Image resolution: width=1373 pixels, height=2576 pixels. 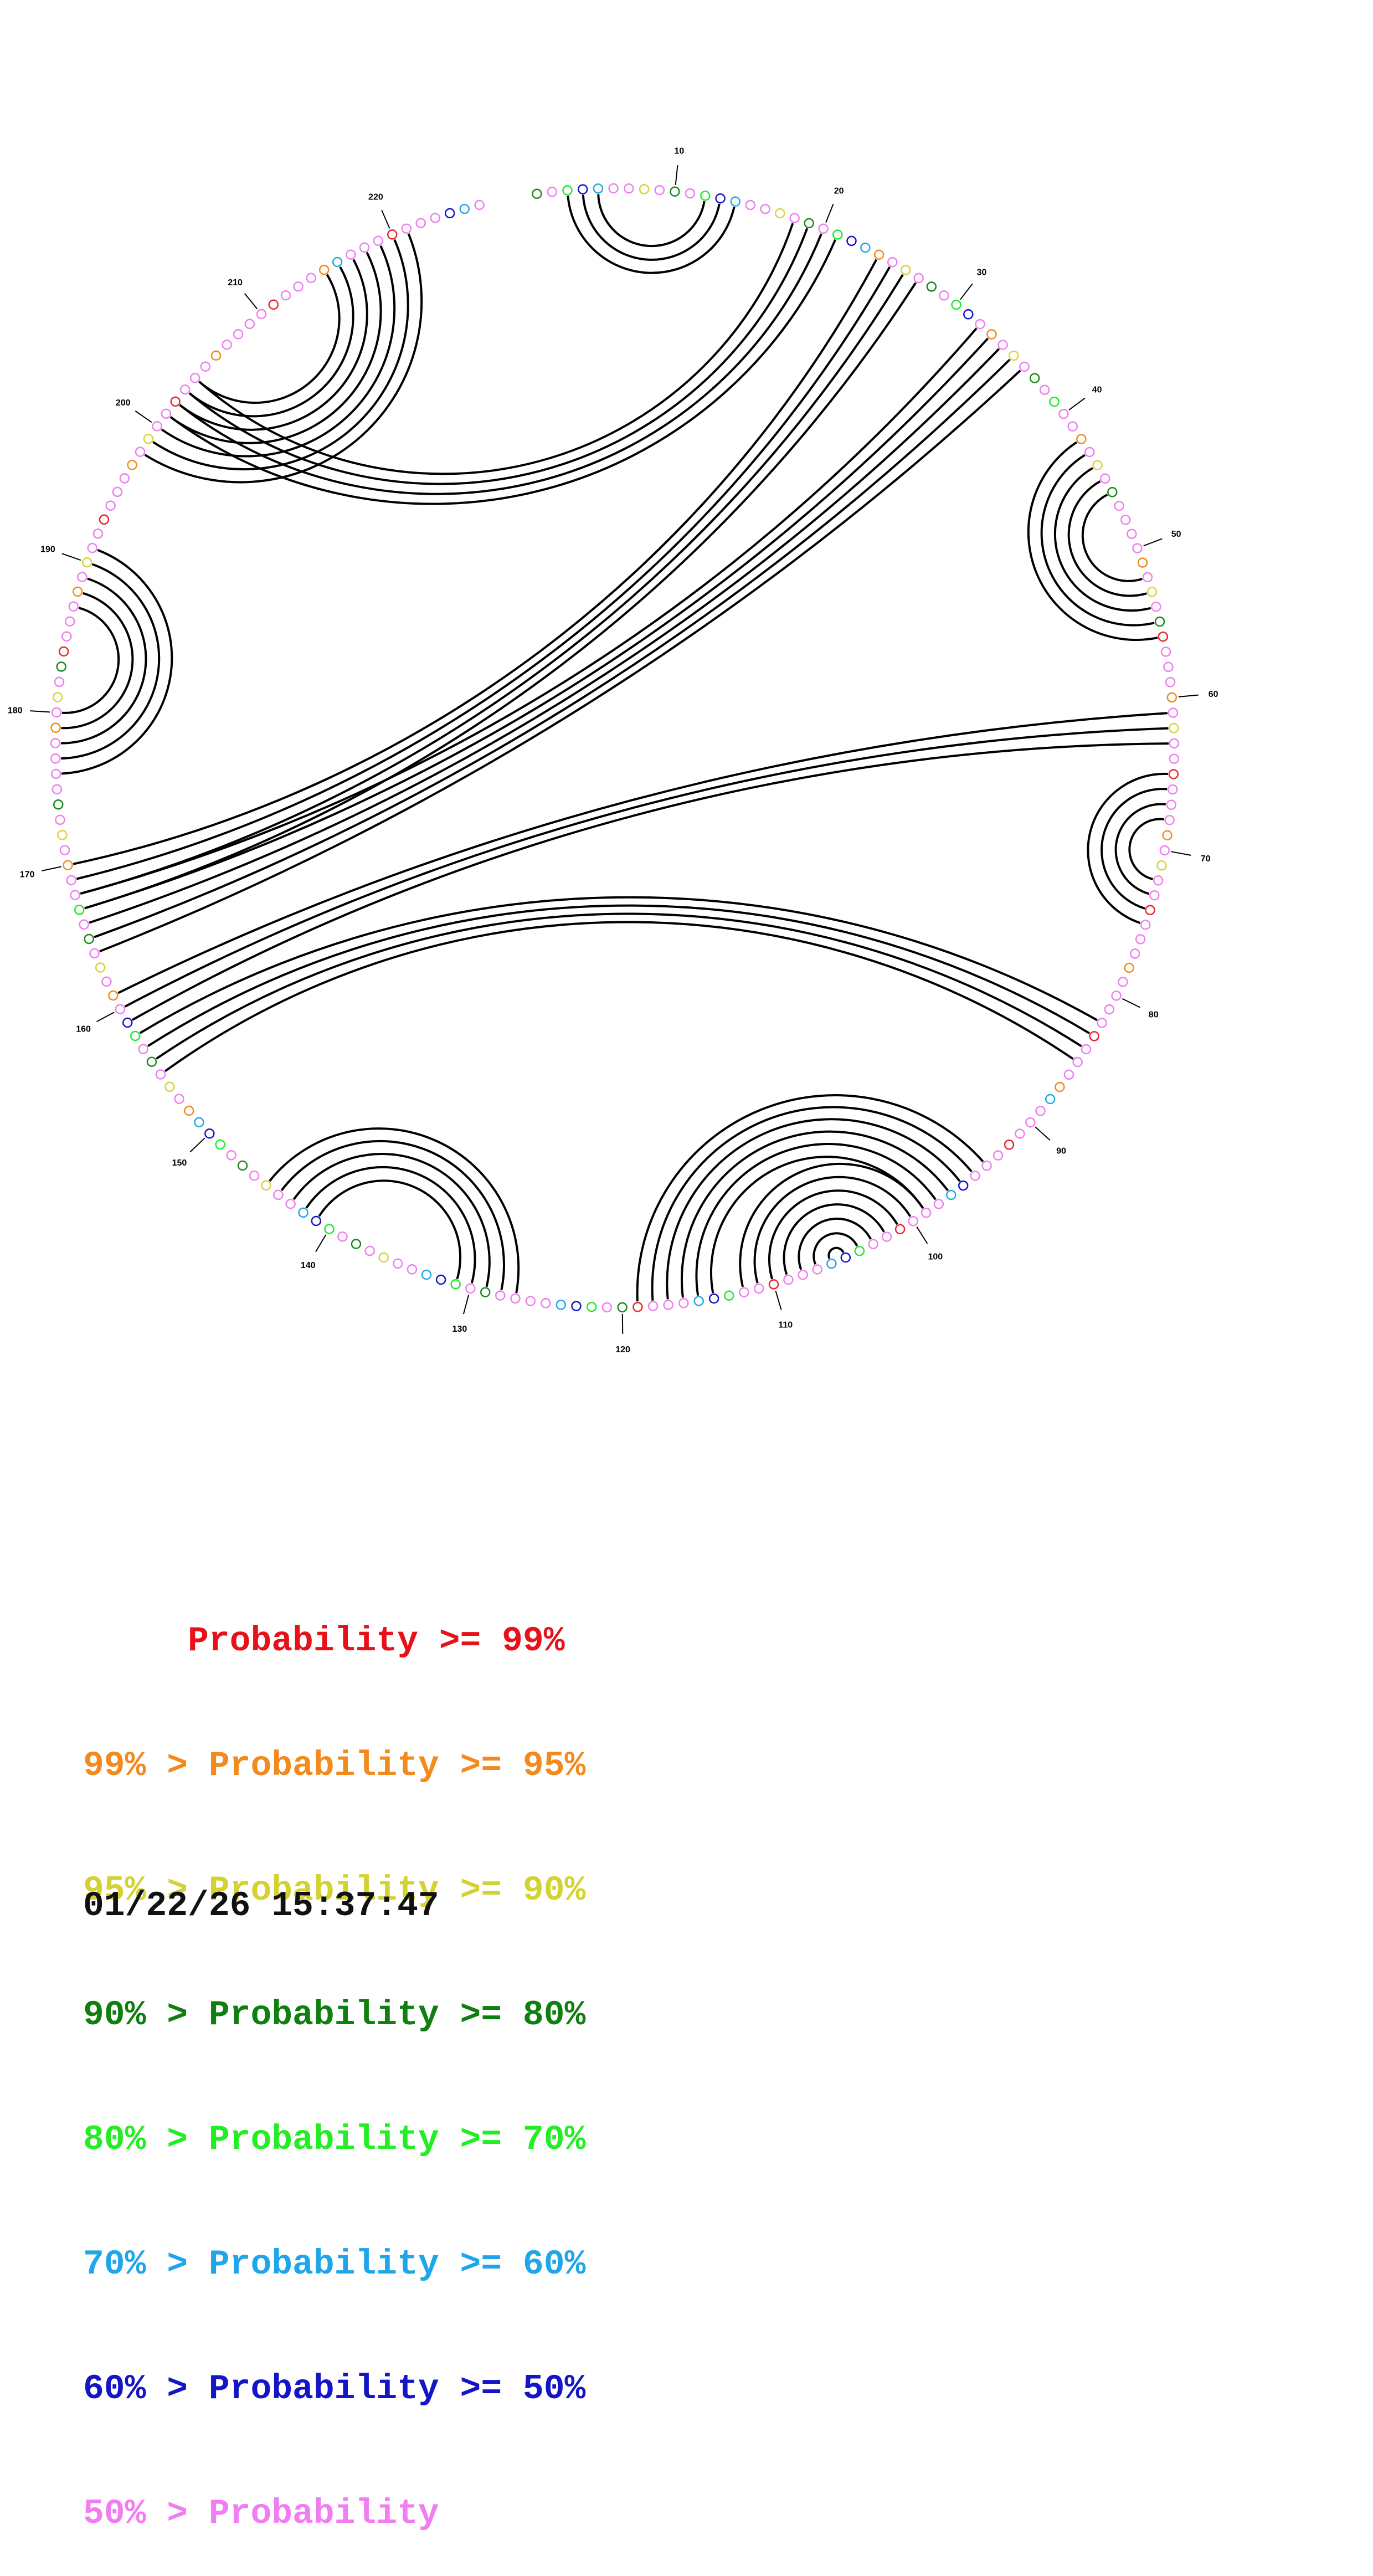 What do you see at coordinates (235, 283) in the screenshot?
I see `position-label: 210` at bounding box center [235, 283].